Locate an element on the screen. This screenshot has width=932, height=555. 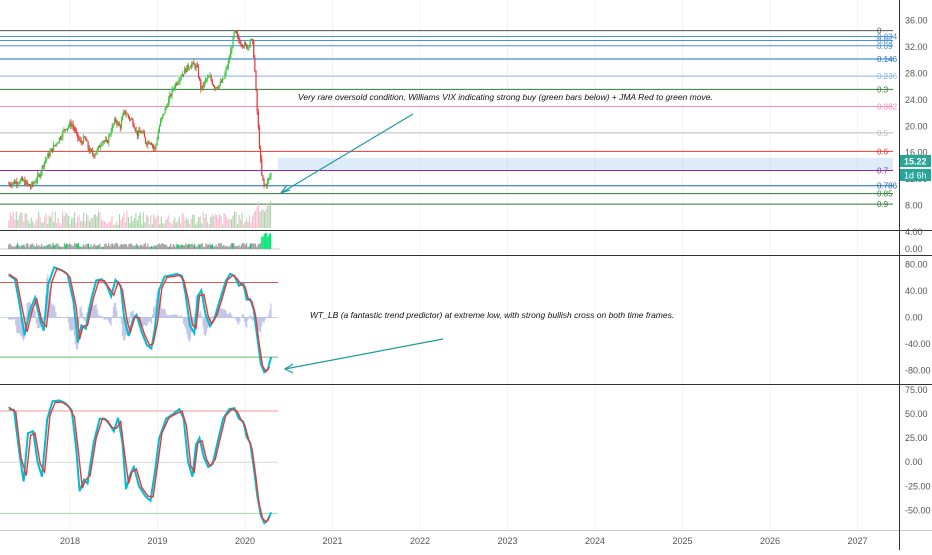
wt2-tick-label: -50.00 is located at coordinates (918, 511).